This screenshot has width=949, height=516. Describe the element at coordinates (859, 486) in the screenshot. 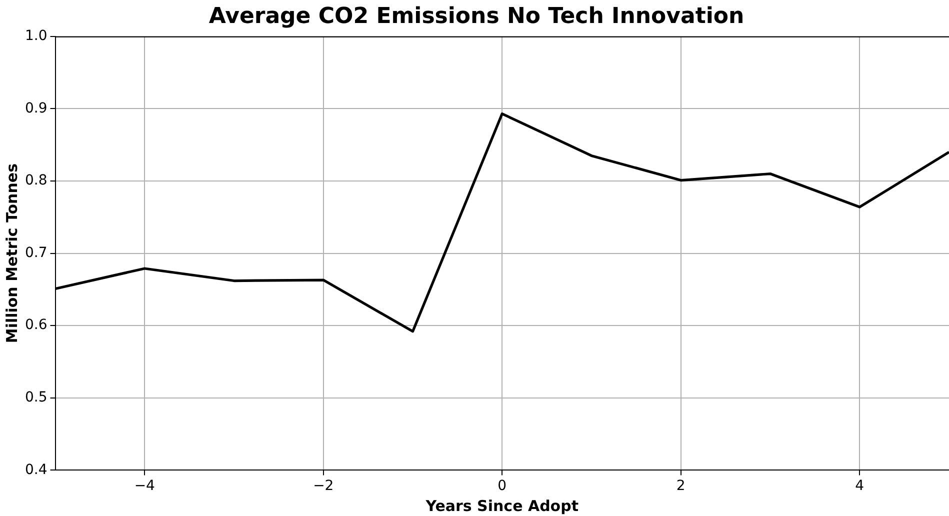

I see `x-tick-label: 4` at that location.